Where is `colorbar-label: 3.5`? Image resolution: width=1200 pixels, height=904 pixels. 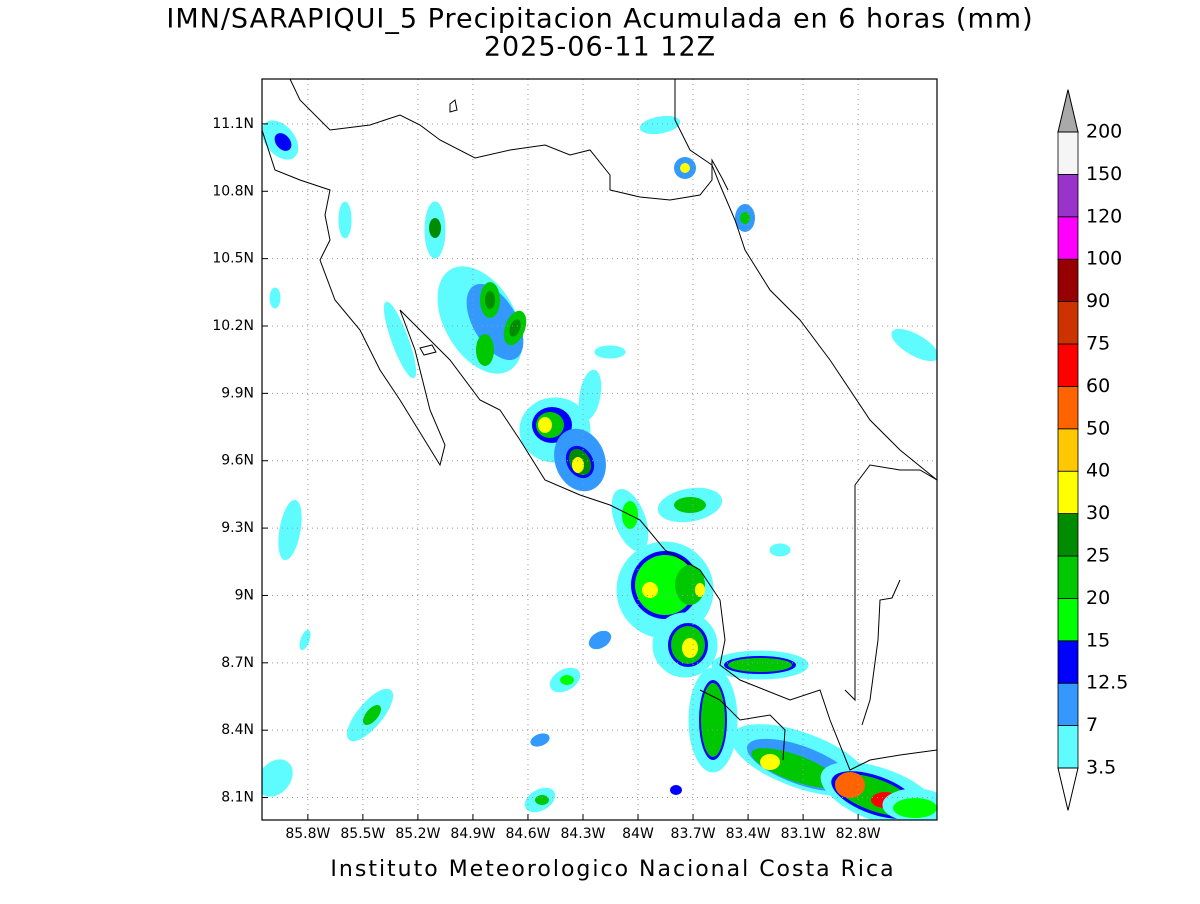 colorbar-label: 3.5 is located at coordinates (1101, 768).